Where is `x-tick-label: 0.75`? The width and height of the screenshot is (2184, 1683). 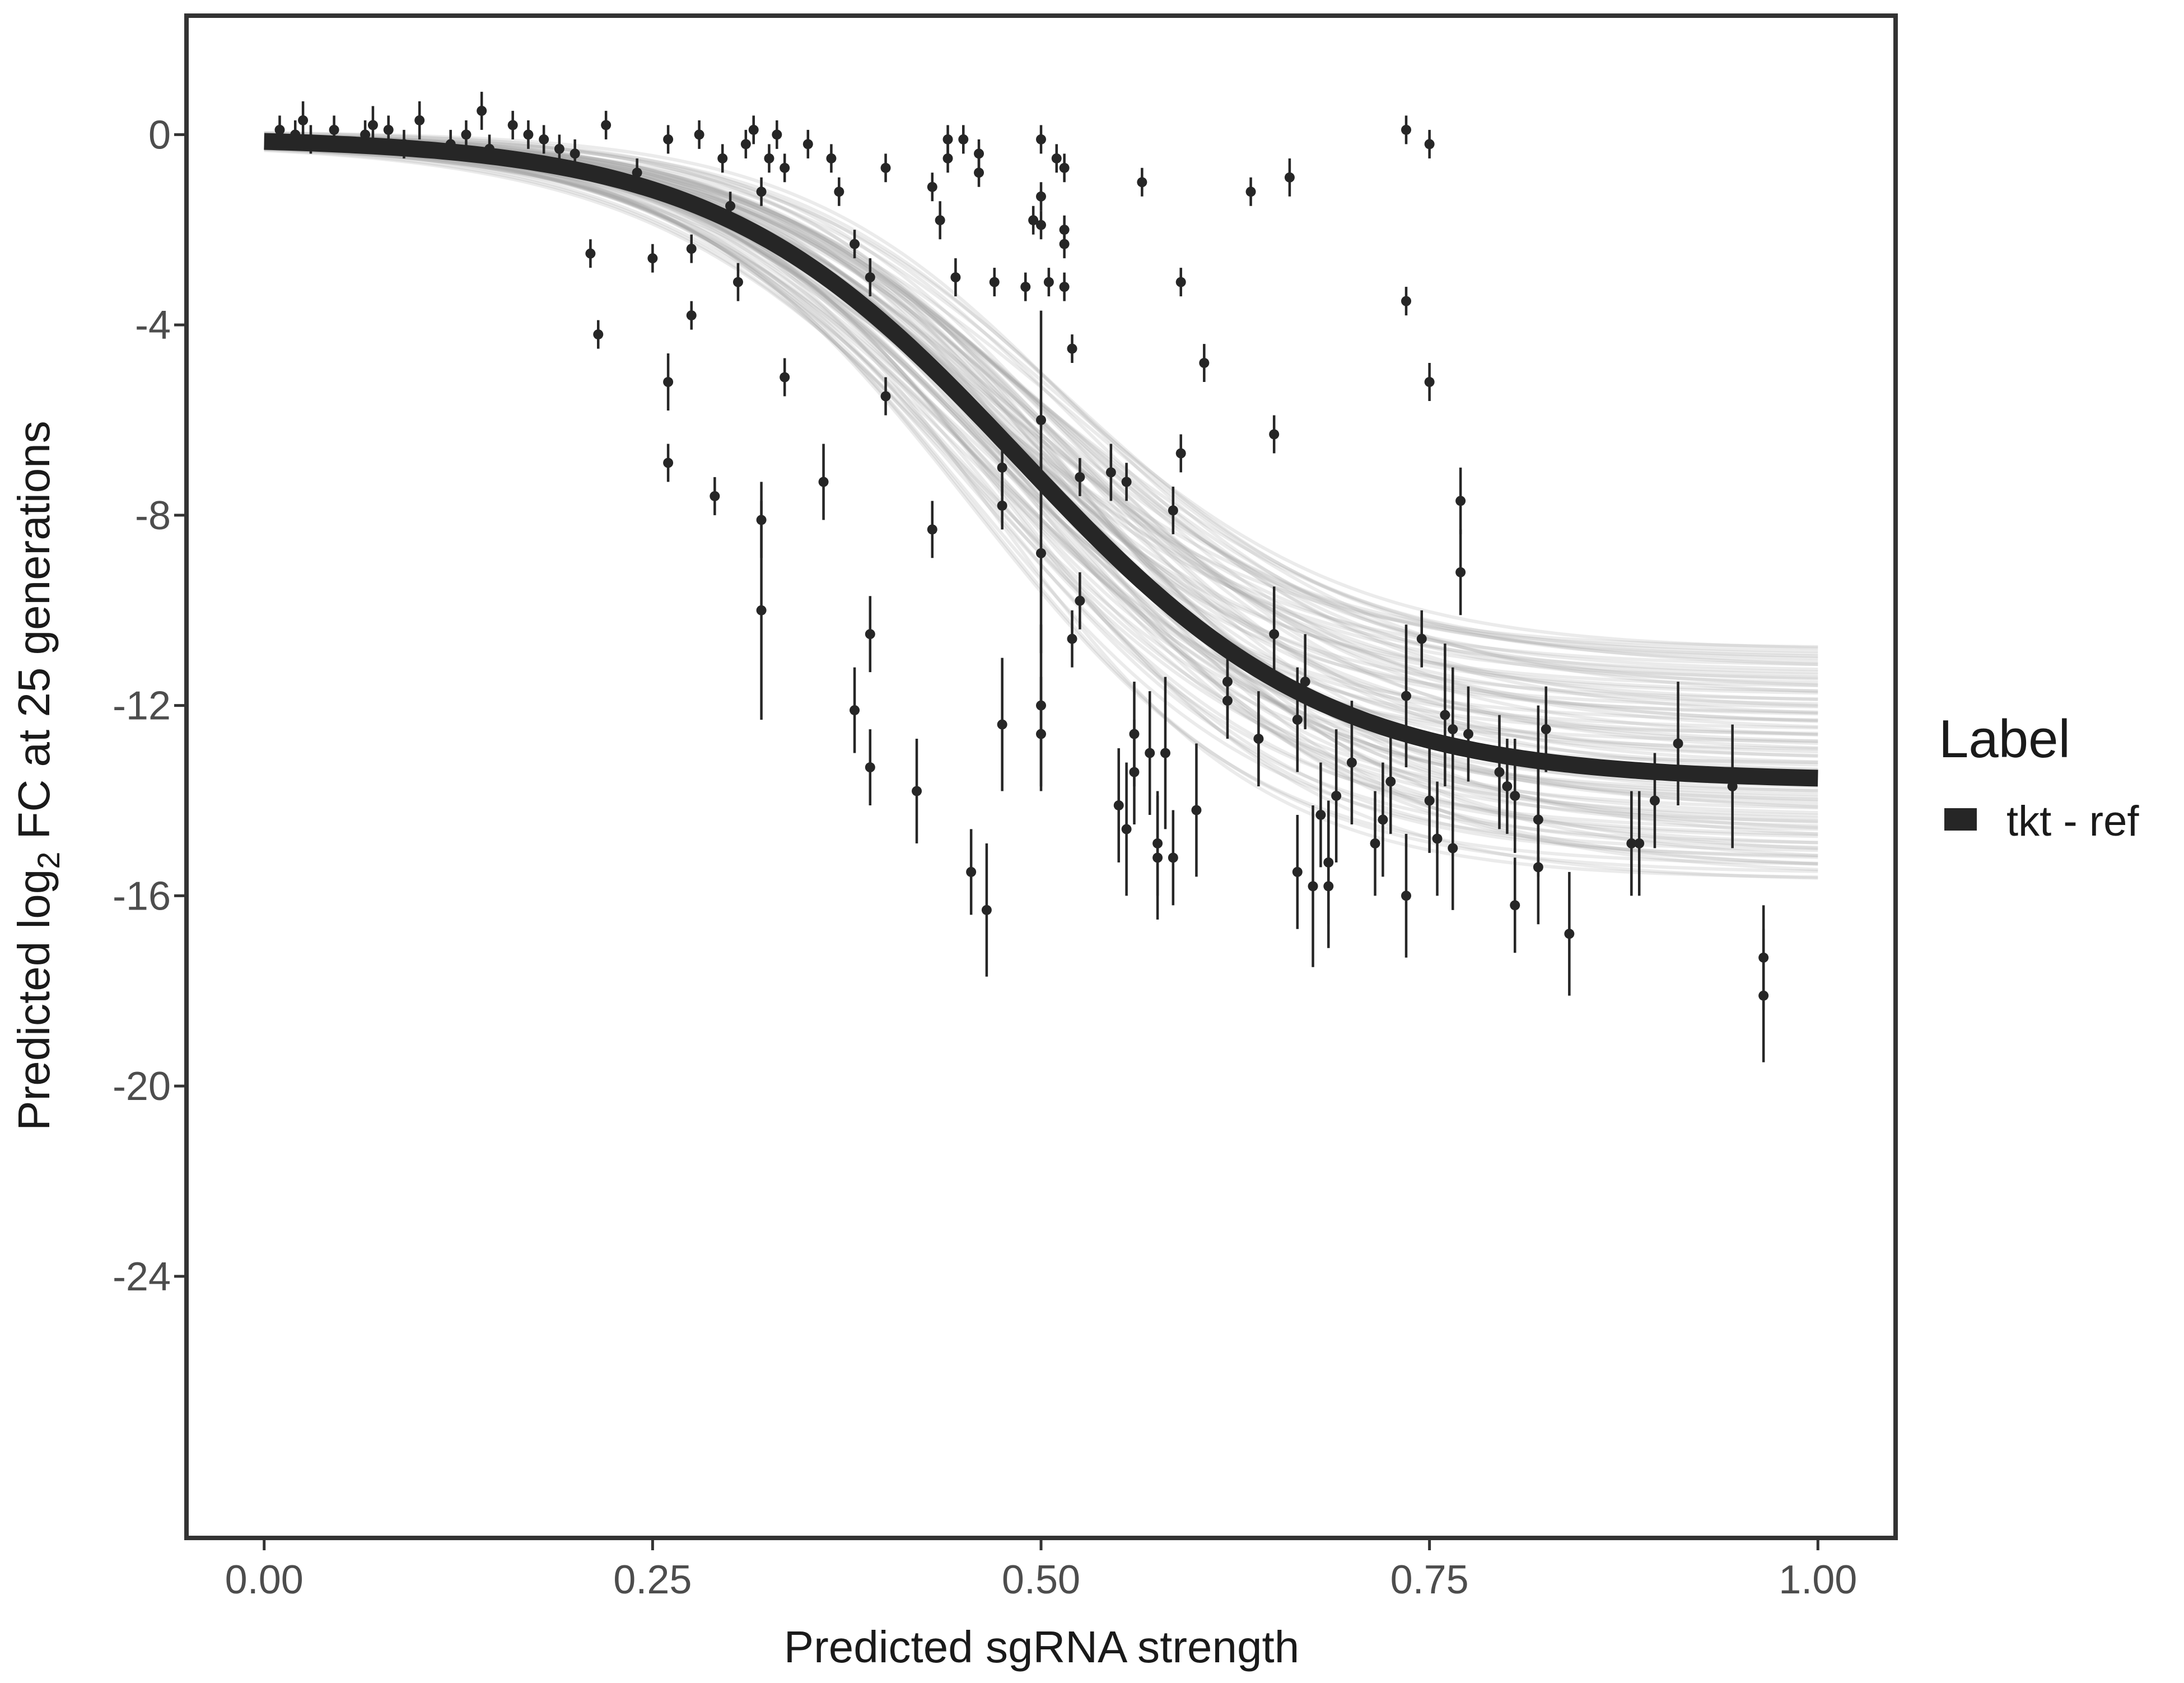
x-tick-label: 0.75 is located at coordinates (1430, 1580).